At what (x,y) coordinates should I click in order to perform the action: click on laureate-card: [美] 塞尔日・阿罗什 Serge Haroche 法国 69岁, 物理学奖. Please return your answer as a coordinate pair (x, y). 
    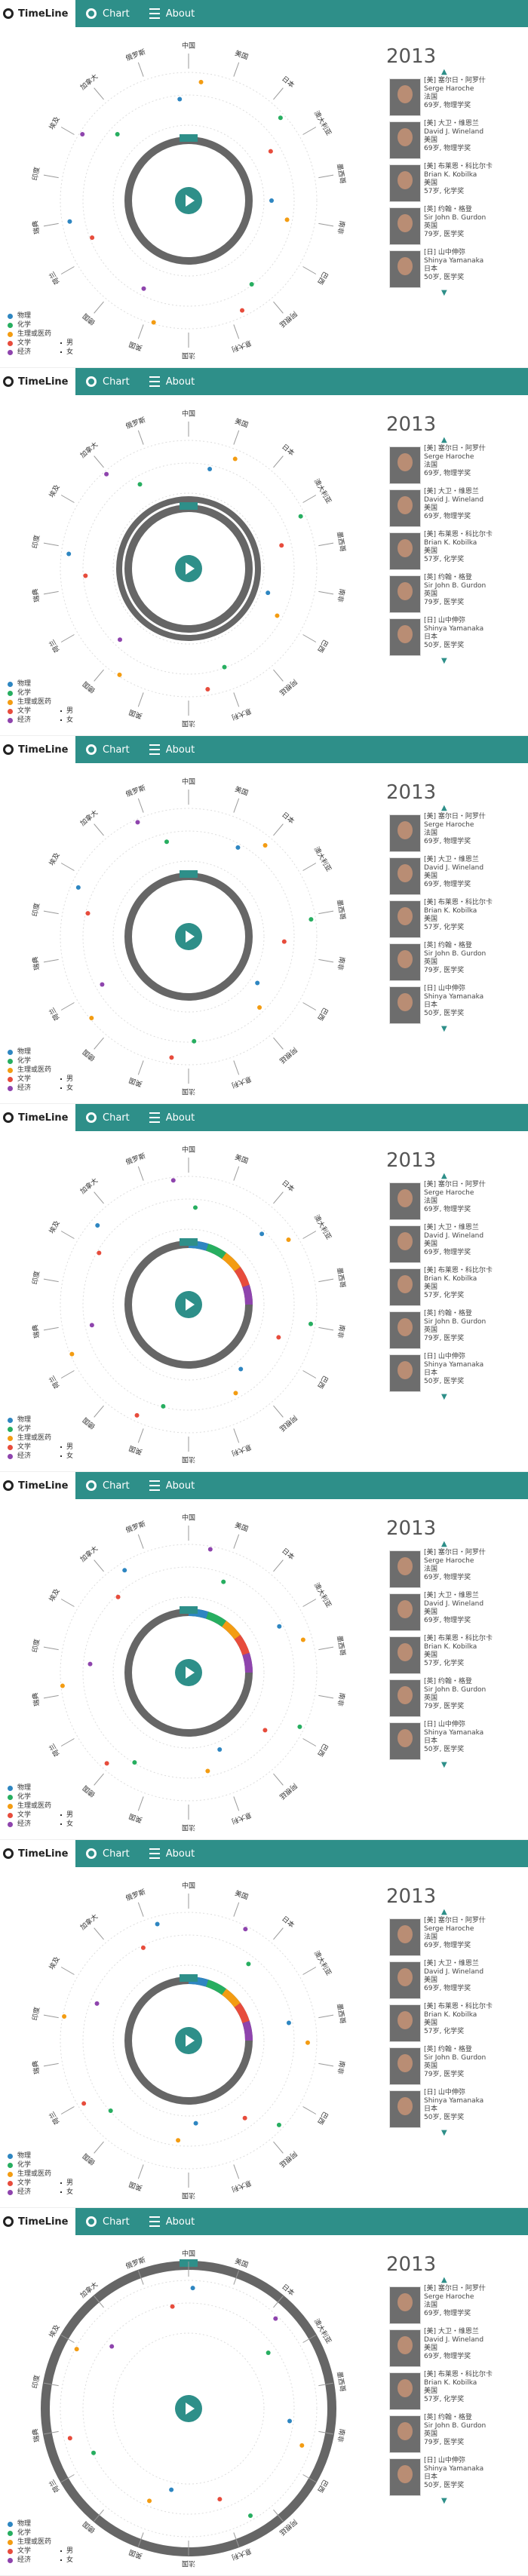
    Looking at the image, I should click on (454, 1936).